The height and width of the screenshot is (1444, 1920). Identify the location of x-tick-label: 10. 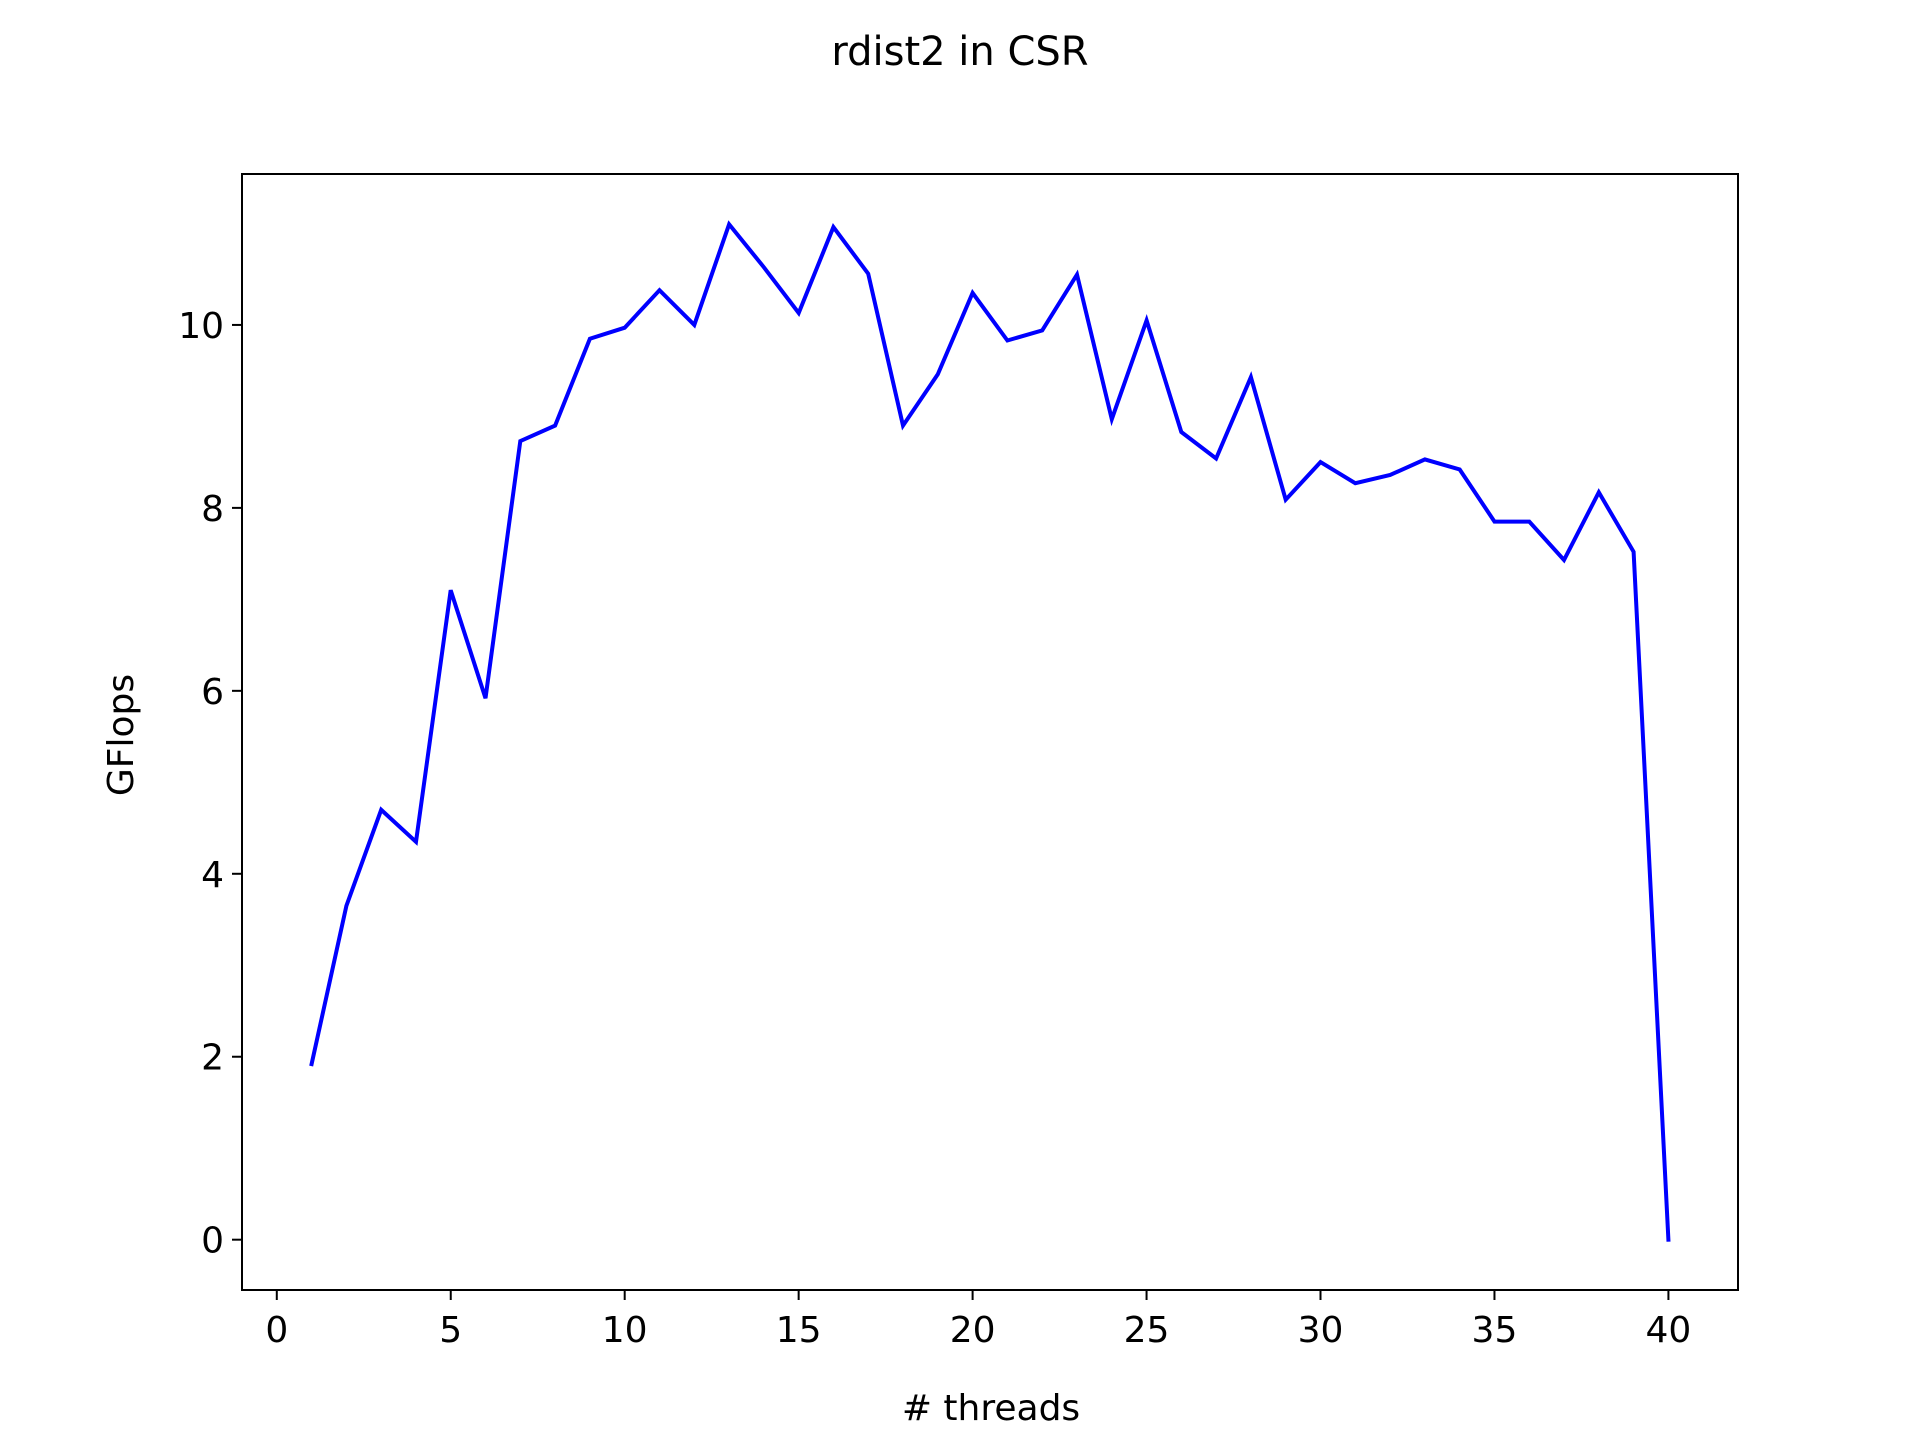
(625, 1330).